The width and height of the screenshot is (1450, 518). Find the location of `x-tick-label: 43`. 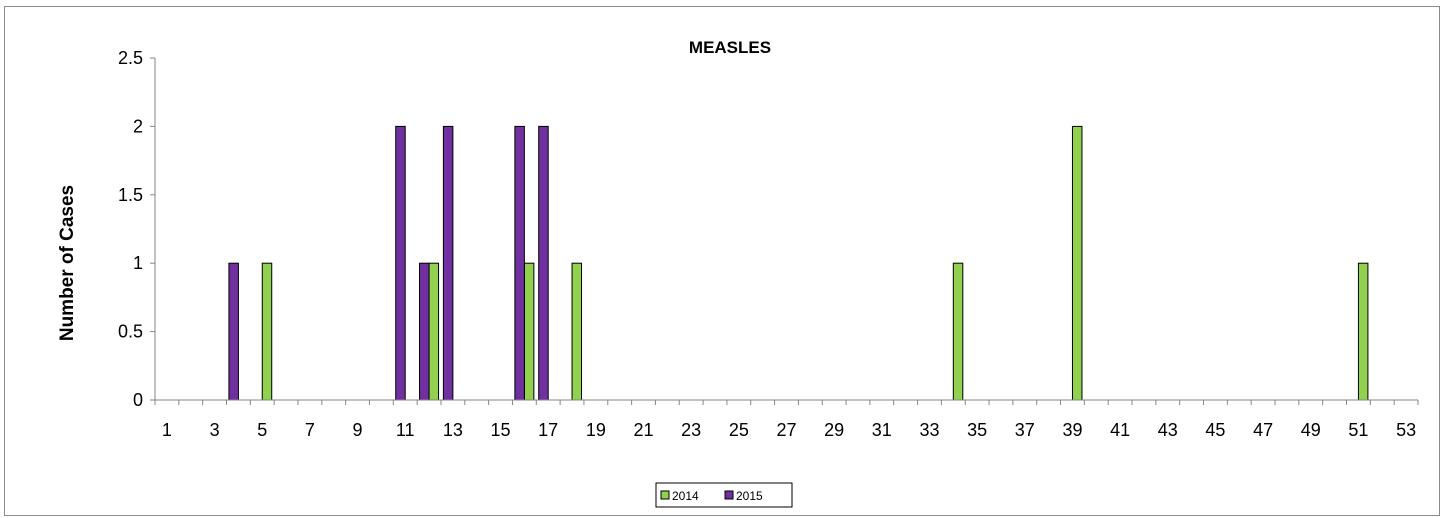

x-tick-label: 43 is located at coordinates (1168, 430).